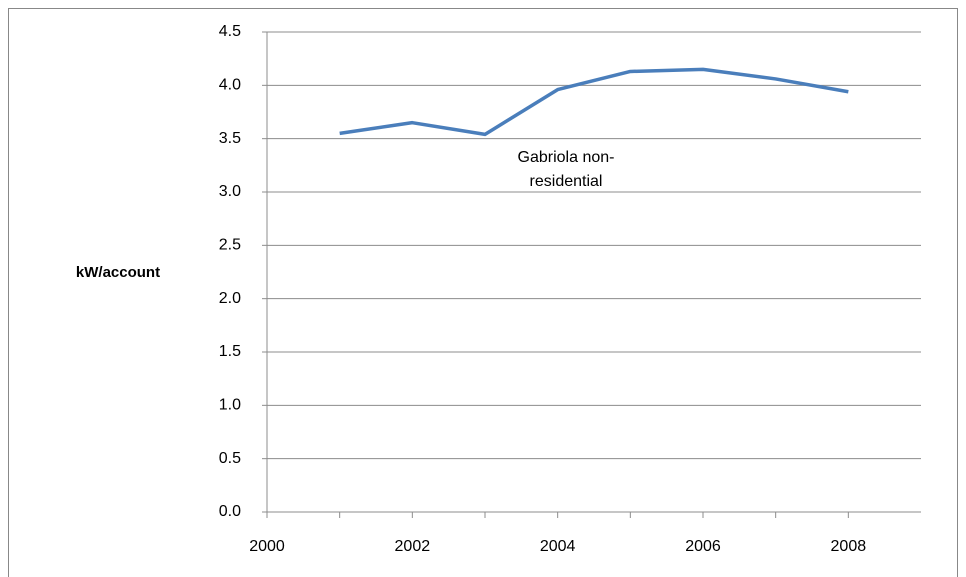  Describe the element at coordinates (594, 102) in the screenshot. I see `data-line` at that location.